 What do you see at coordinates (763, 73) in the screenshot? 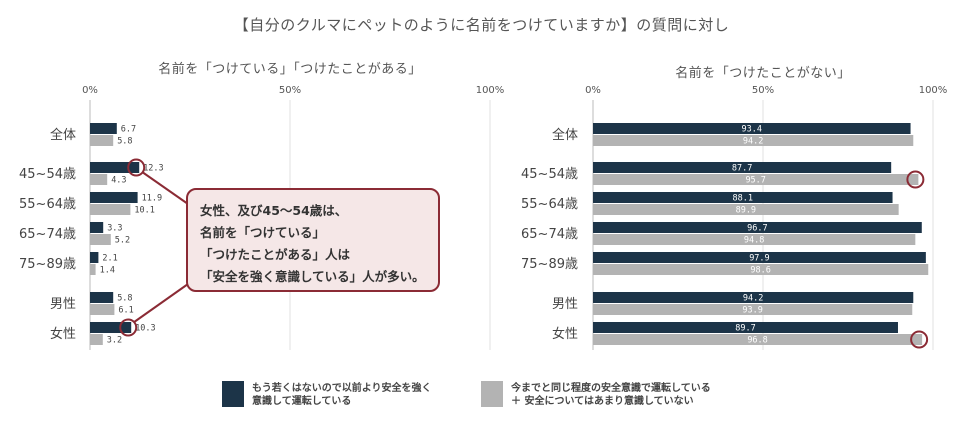
I see `right-chart-title: 名前を「つけたことがない」` at bounding box center [763, 73].